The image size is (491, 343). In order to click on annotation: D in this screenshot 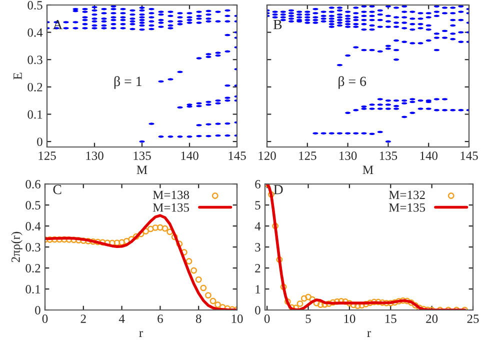, I will do `click(278, 189)`.